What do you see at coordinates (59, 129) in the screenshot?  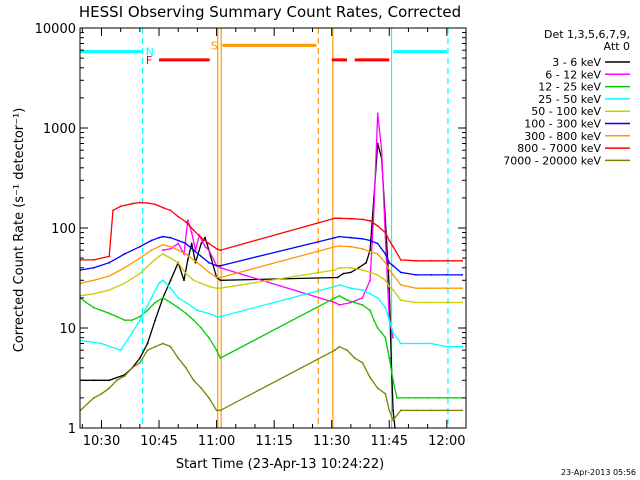 I see `y-tick-label: 1000` at bounding box center [59, 129].